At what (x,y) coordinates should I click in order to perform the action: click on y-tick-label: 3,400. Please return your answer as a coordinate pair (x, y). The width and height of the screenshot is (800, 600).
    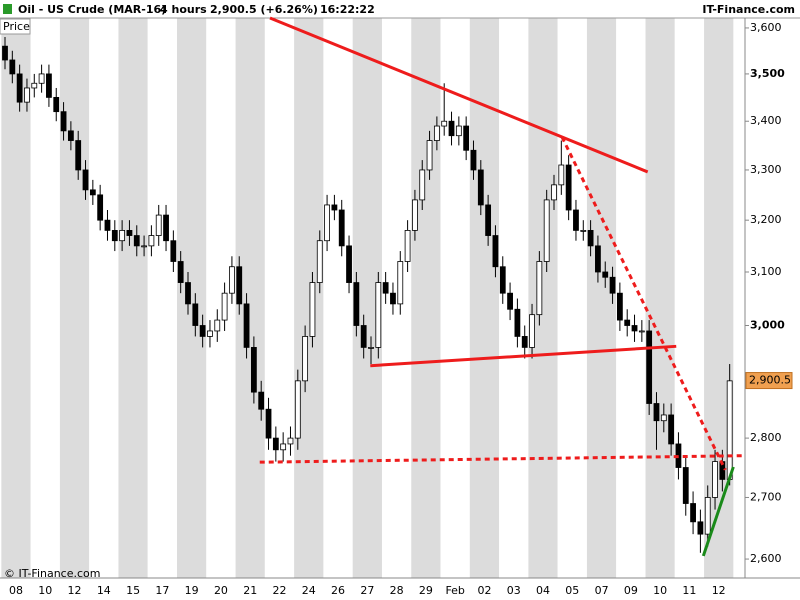
    Looking at the image, I should click on (766, 120).